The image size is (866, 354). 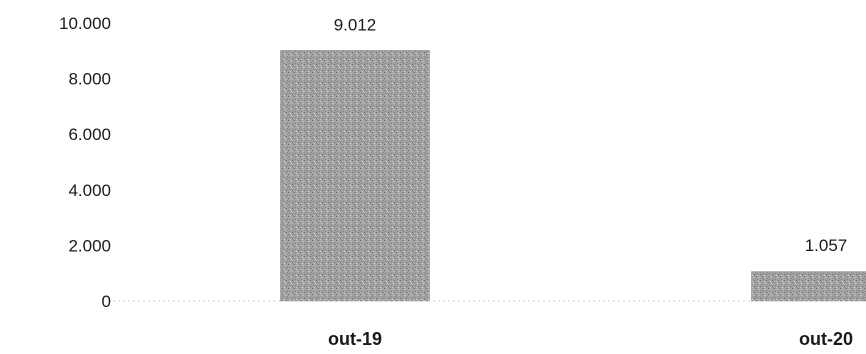 What do you see at coordinates (826, 245) in the screenshot?
I see `bar-value-label: 1.057` at bounding box center [826, 245].